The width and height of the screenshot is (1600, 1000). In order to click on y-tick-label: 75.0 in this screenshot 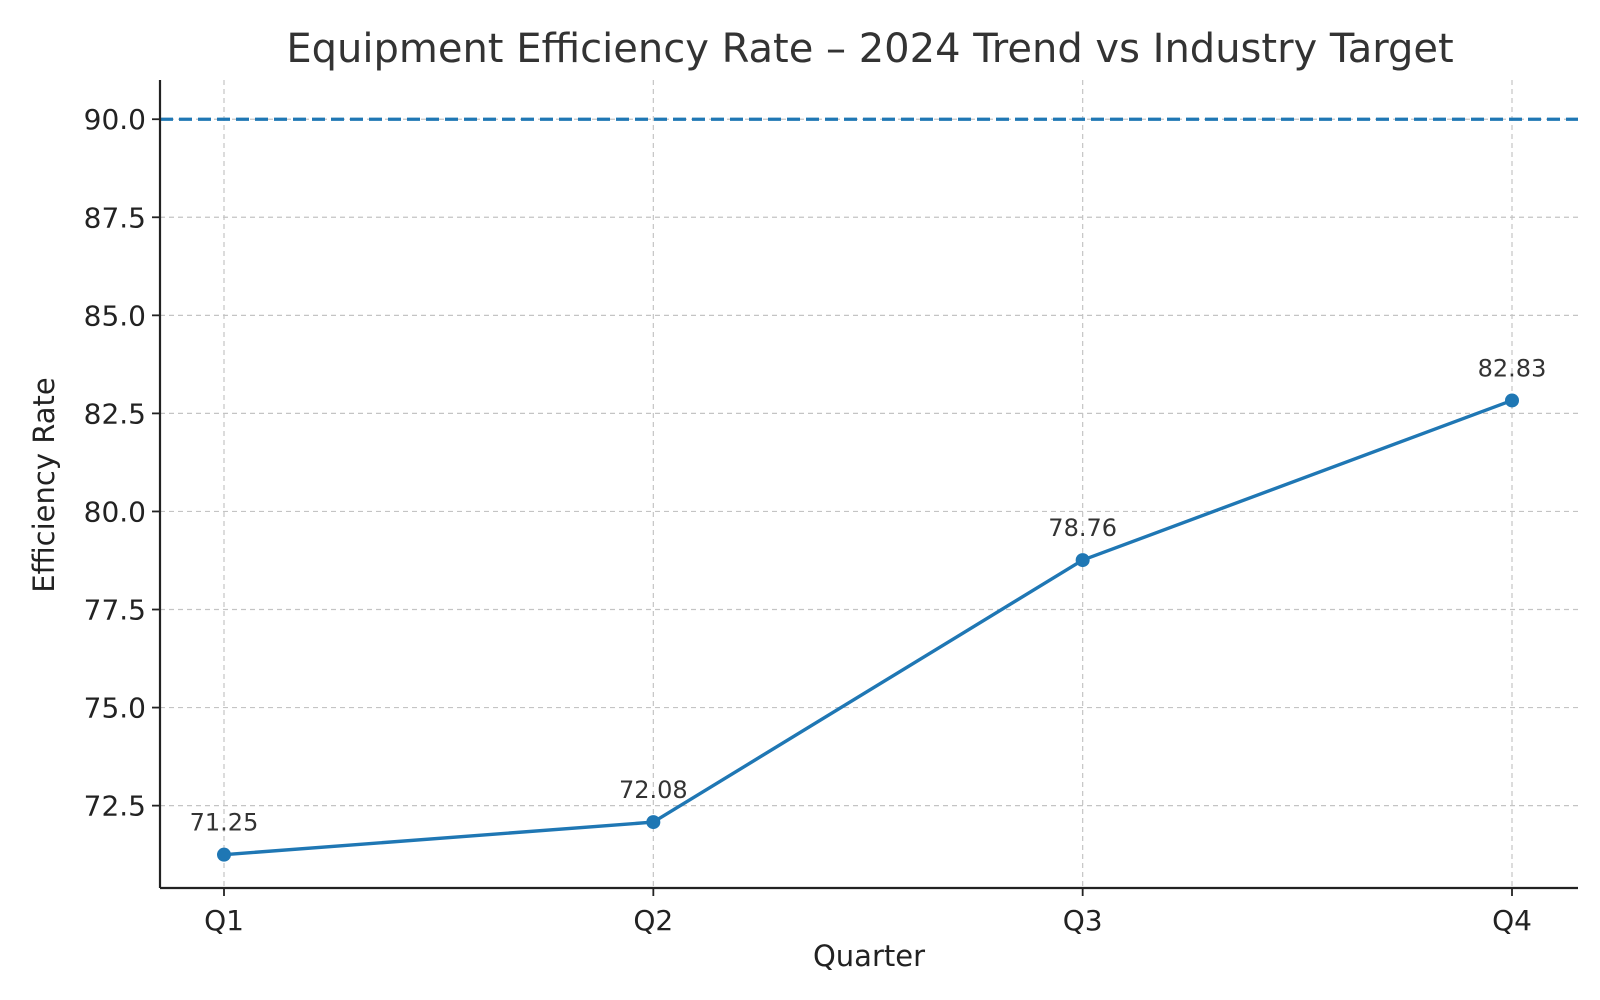, I will do `click(115, 708)`.